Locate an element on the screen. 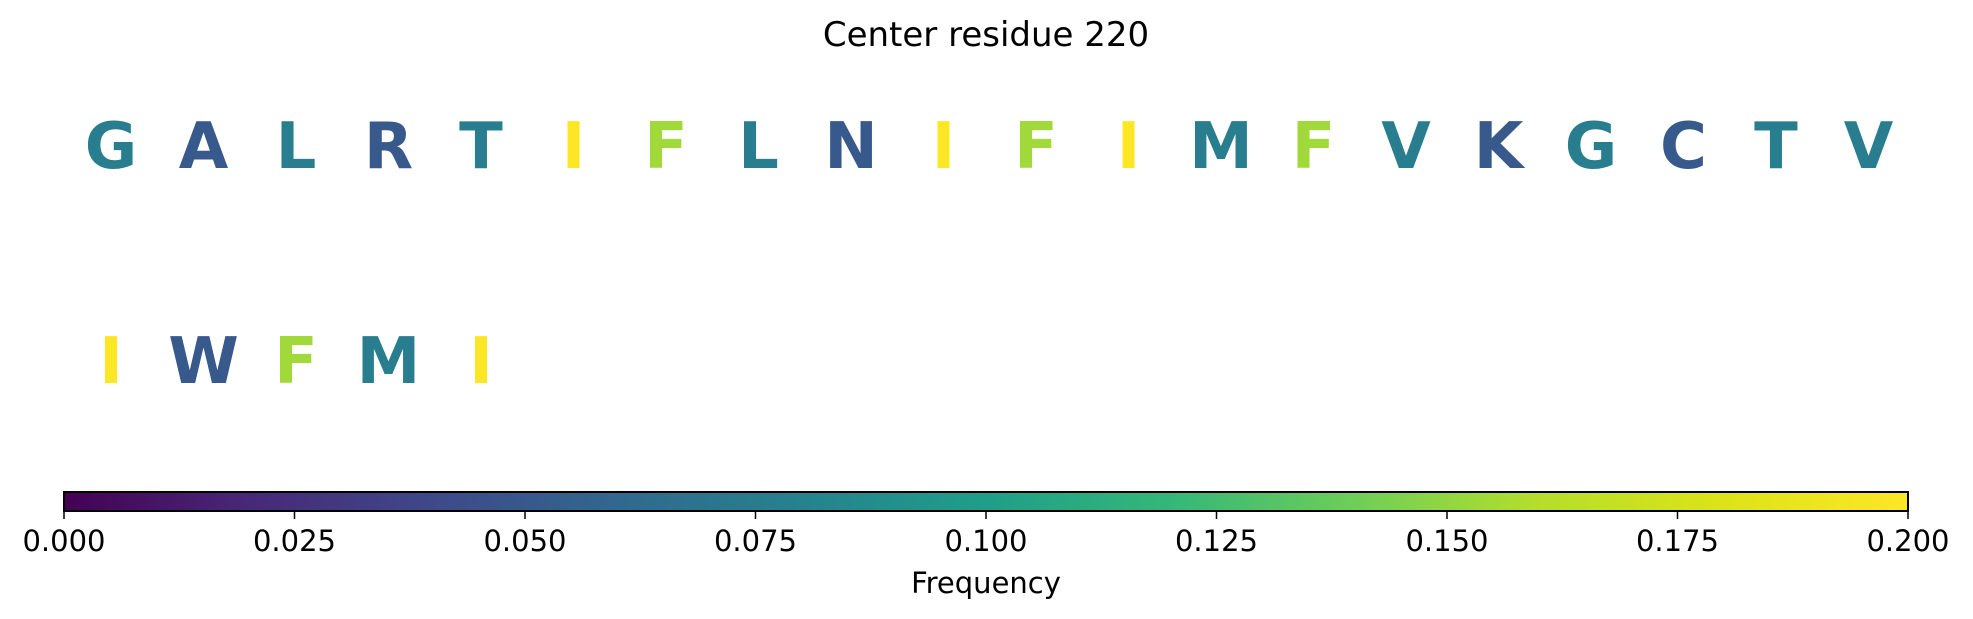 Image resolution: width=1973 pixels, height=619 pixels. colorbar-tick-label: 0.150 is located at coordinates (1446, 541).